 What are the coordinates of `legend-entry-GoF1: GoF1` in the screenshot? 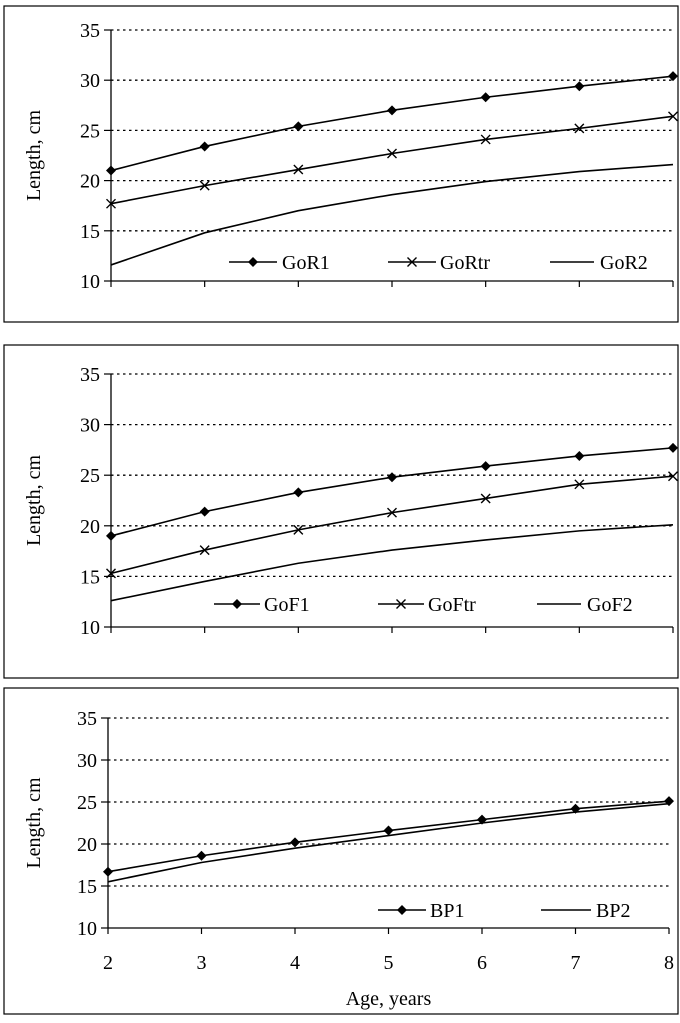 It's located at (262, 605).